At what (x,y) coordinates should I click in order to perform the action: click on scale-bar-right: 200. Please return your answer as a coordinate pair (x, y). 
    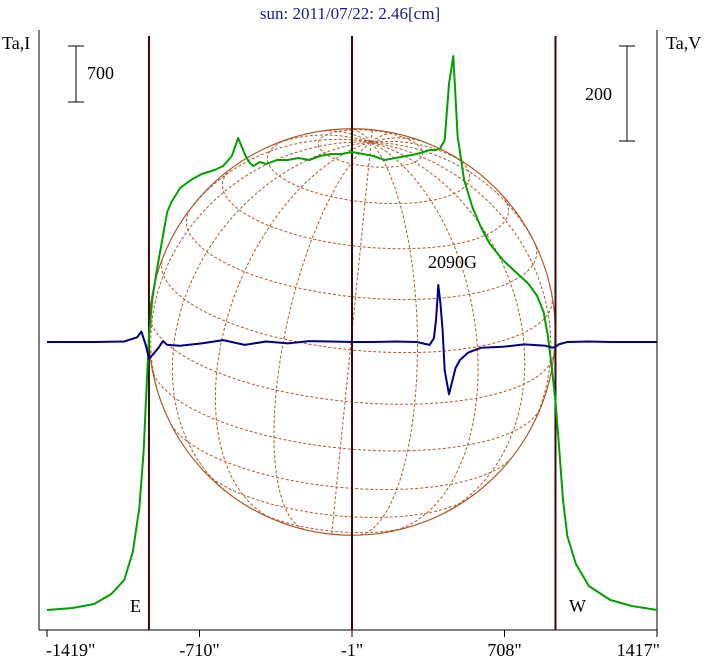
    Looking at the image, I should click on (610, 93).